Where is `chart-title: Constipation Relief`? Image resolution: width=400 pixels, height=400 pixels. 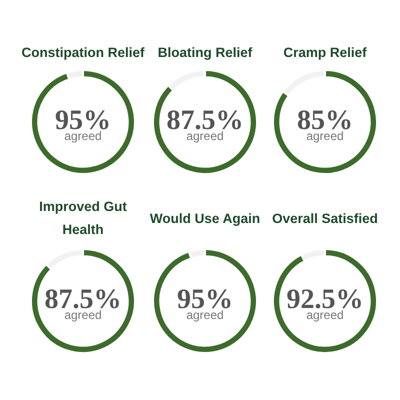 chart-title: Constipation Relief is located at coordinates (82, 53).